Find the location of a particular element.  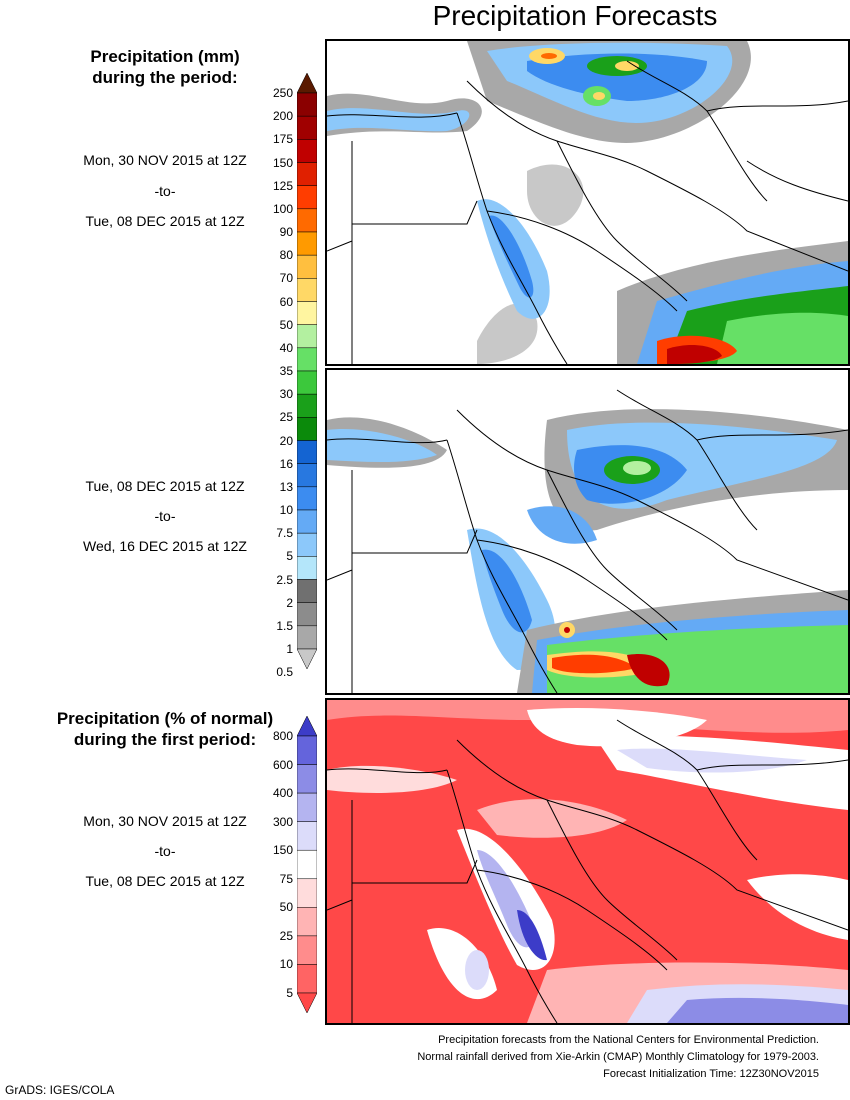

period1-start: Mon, 30 NOV 2015 at 12Z is located at coordinates (165, 160).